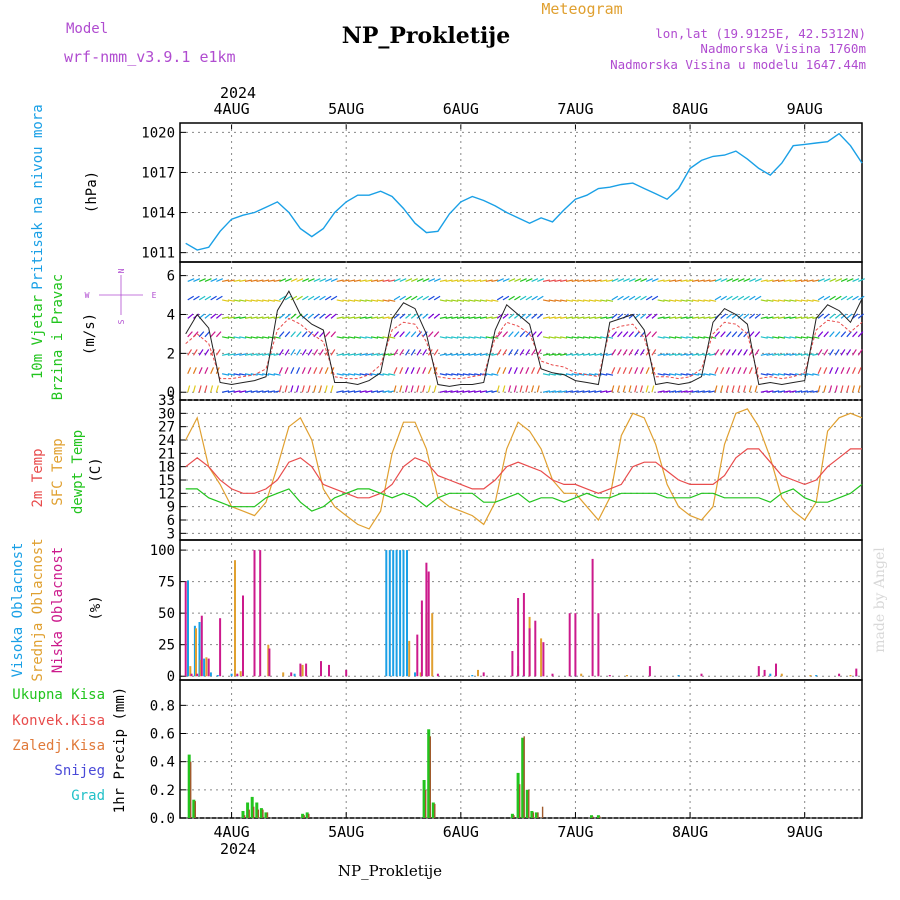 The height and width of the screenshot is (900, 900). What do you see at coordinates (158, 133) in the screenshot?
I see `pressure-ytick-label: 1020` at bounding box center [158, 133].